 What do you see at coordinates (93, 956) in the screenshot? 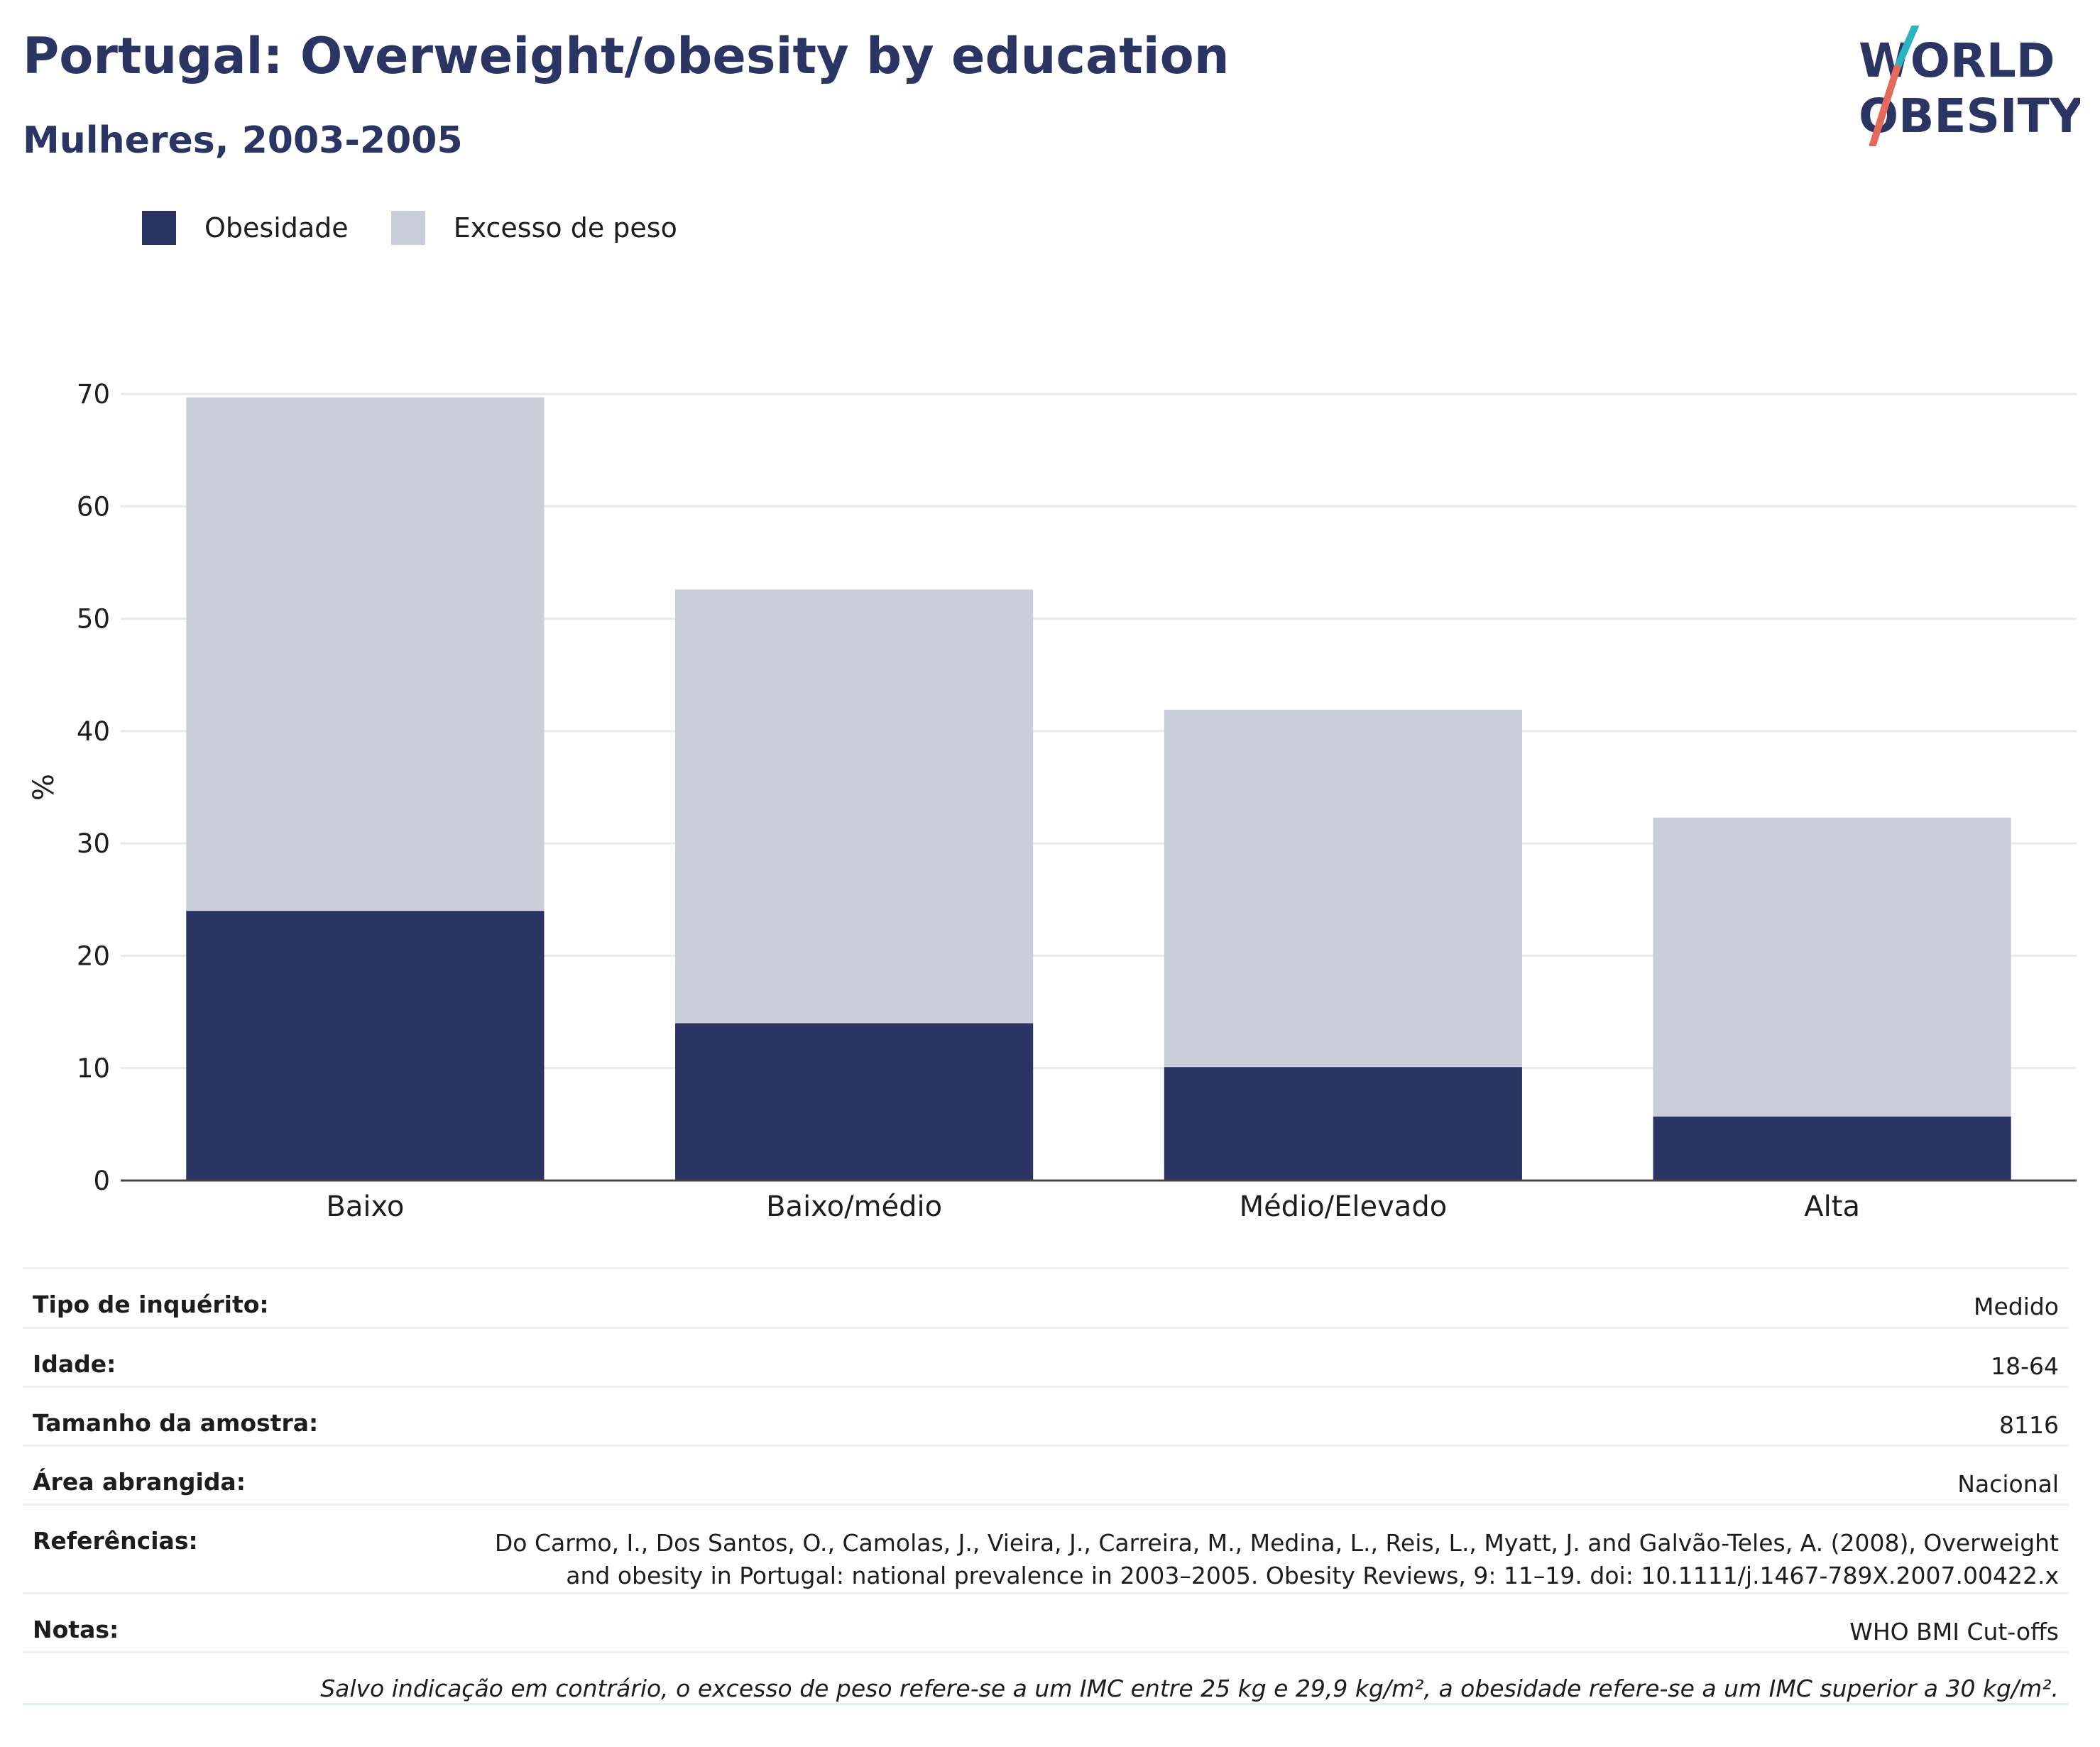
I see `y-tick-label: 20` at bounding box center [93, 956].